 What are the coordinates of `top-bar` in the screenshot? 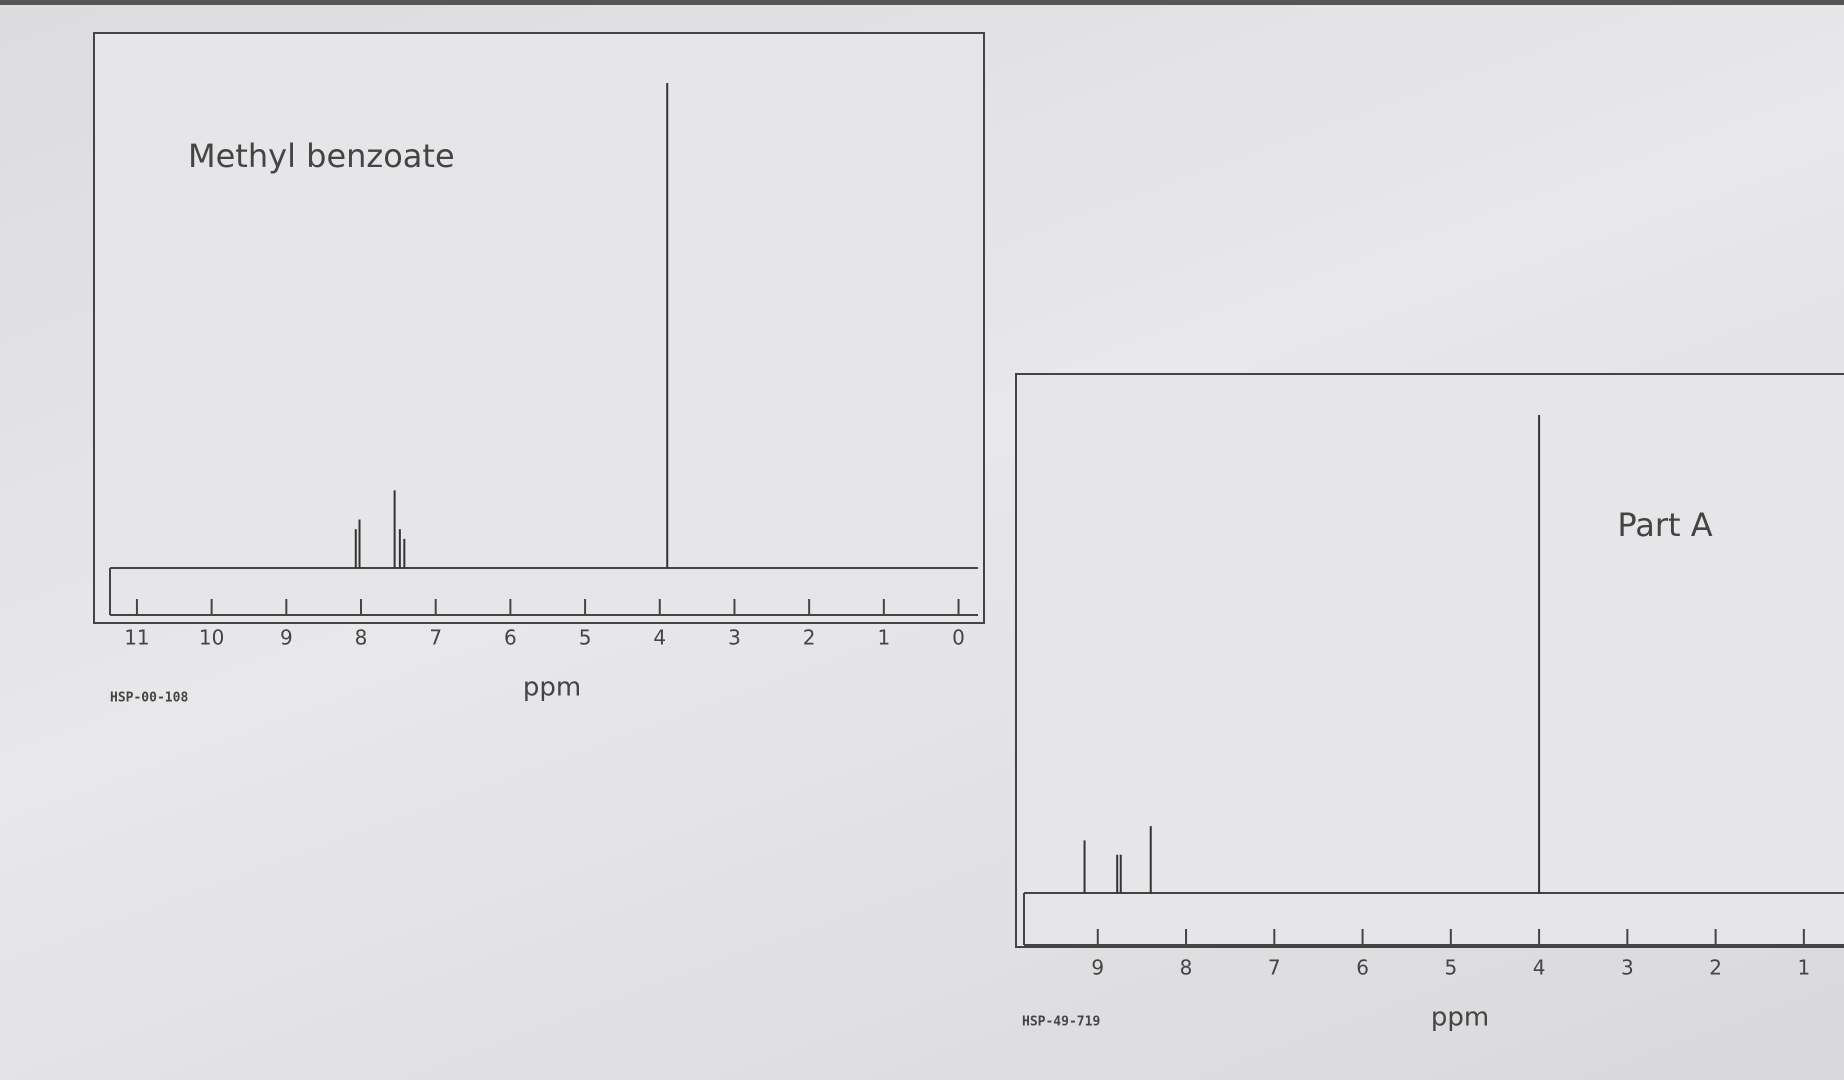 It's located at (922, 2).